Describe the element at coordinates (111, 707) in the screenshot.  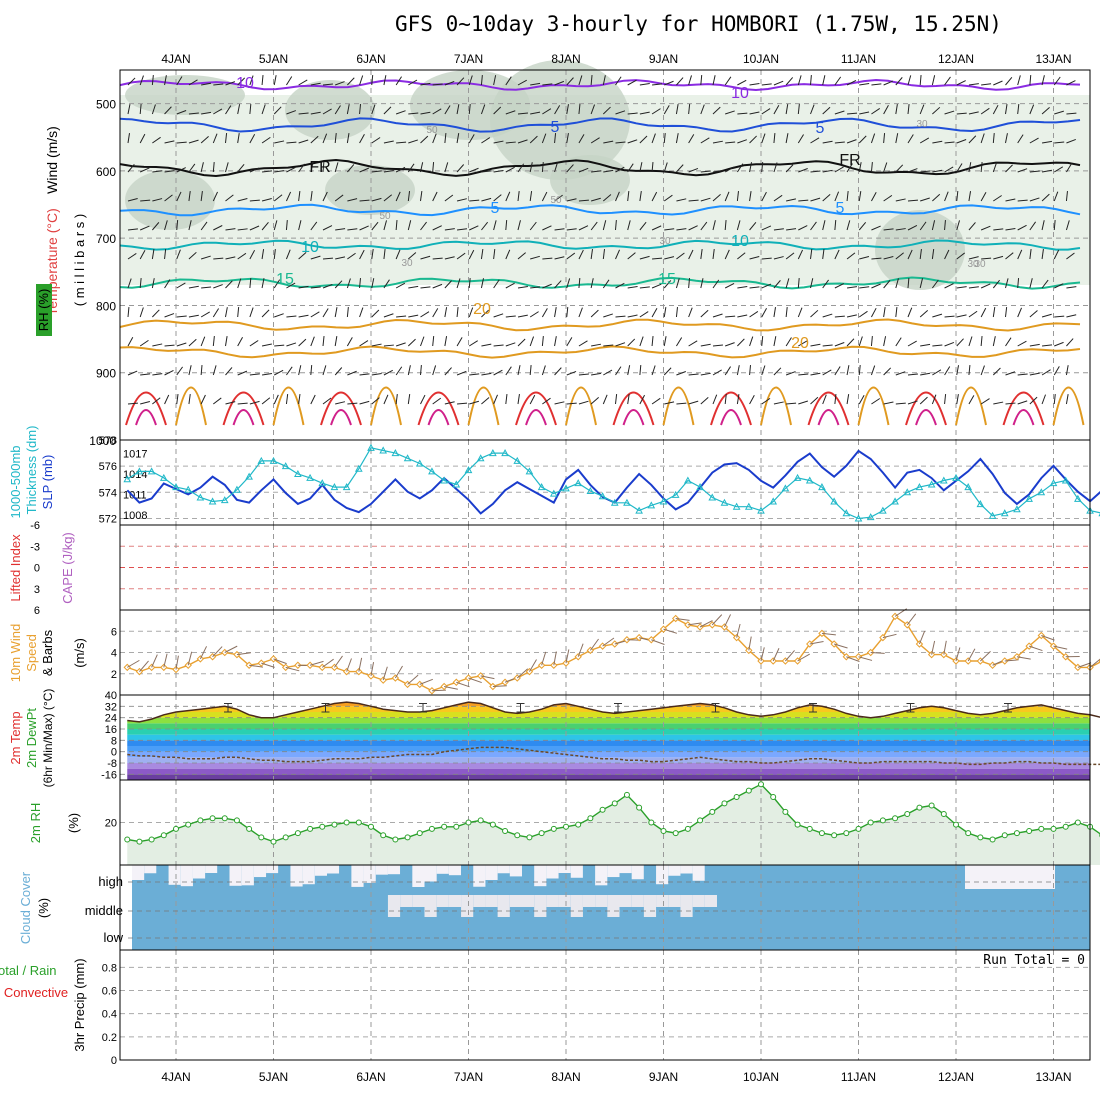
I see `temp-tick-label: 32` at that location.